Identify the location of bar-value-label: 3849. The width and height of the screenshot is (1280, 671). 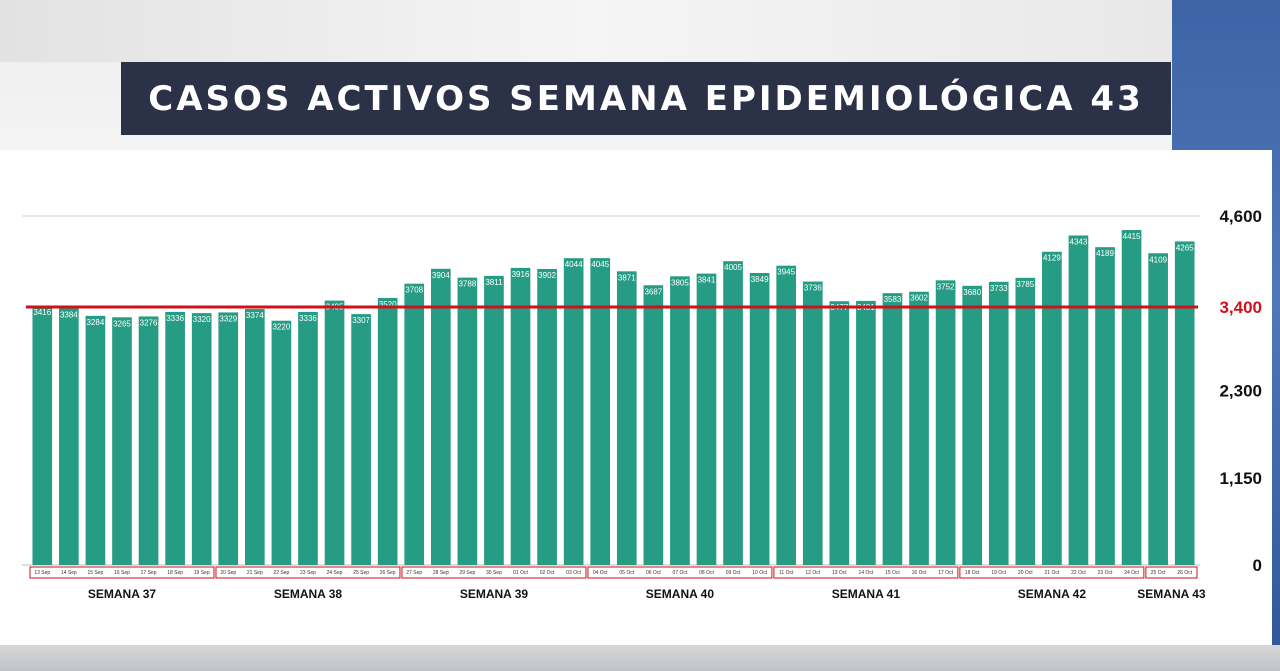
(760, 279).